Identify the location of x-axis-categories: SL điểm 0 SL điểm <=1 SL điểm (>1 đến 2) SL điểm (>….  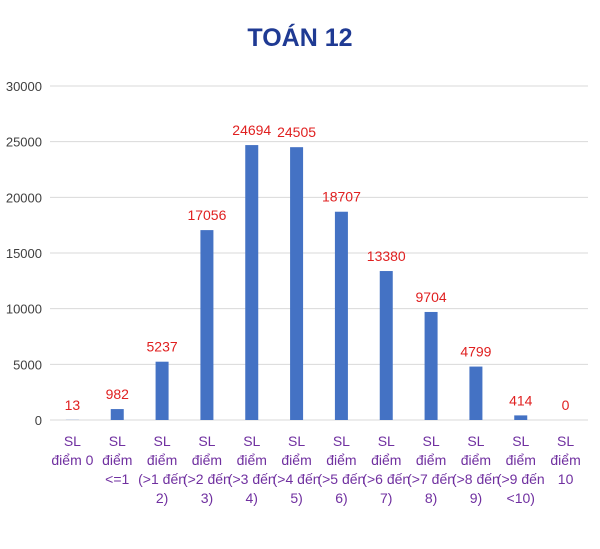
(315, 469).